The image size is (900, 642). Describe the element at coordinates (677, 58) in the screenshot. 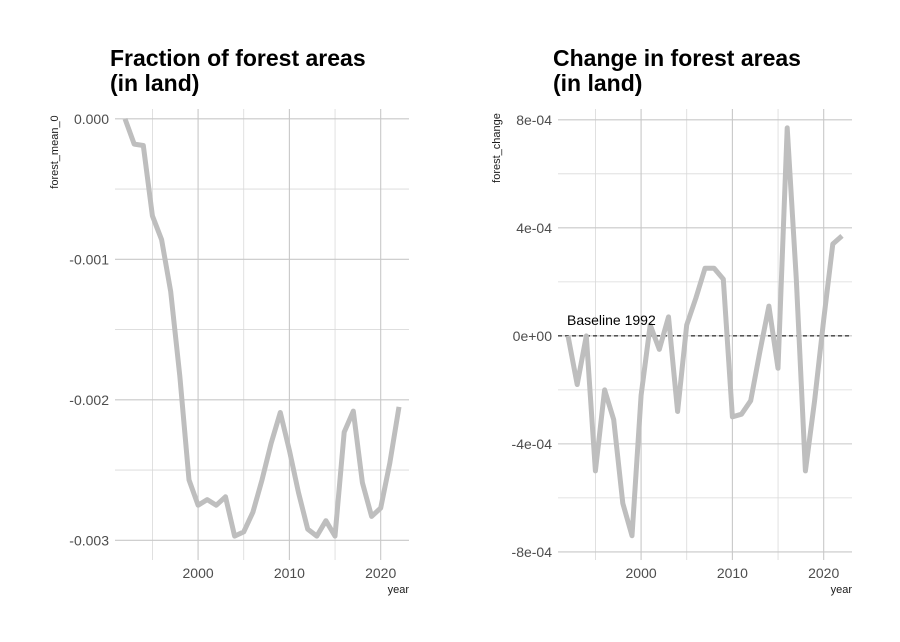

I see `right-chart-title-line1: Change in forest areas` at that location.